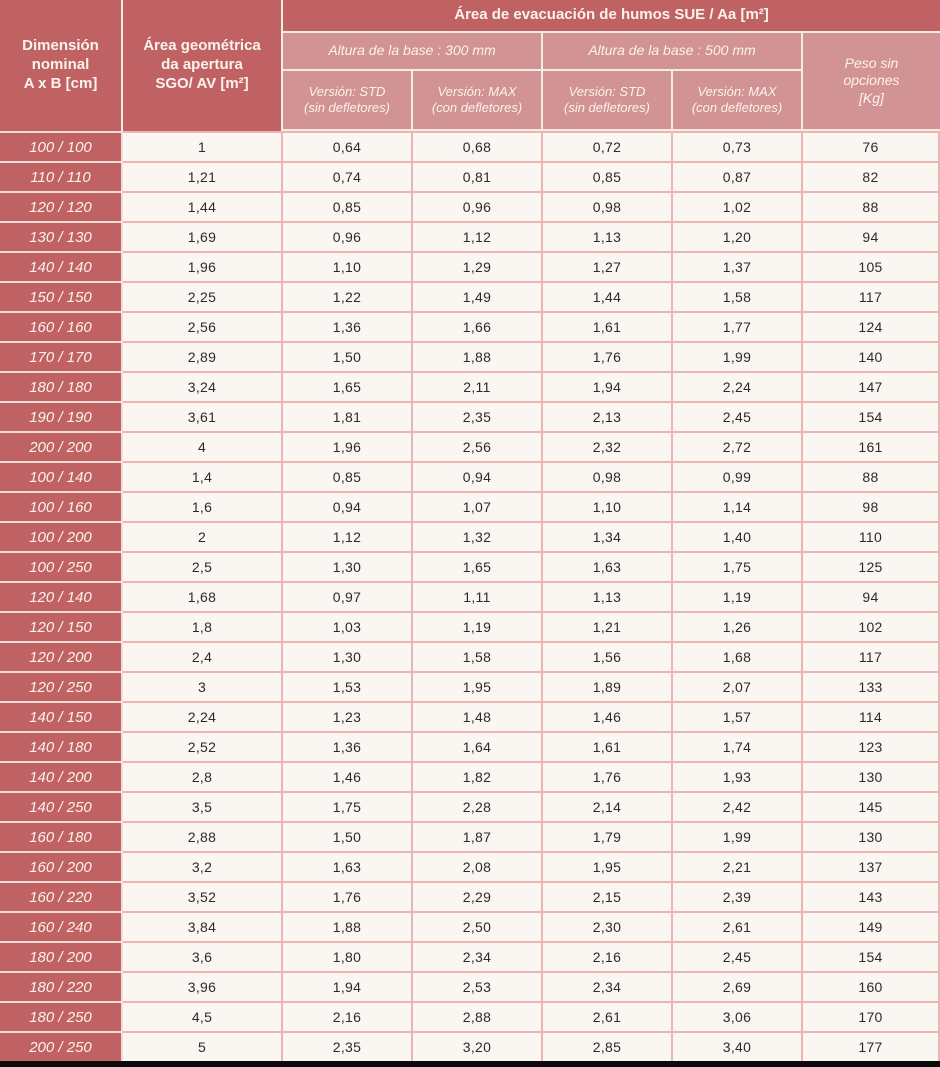 The height and width of the screenshot is (1067, 940). Describe the element at coordinates (738, 626) in the screenshot. I see `value-cell: 1,26` at that location.